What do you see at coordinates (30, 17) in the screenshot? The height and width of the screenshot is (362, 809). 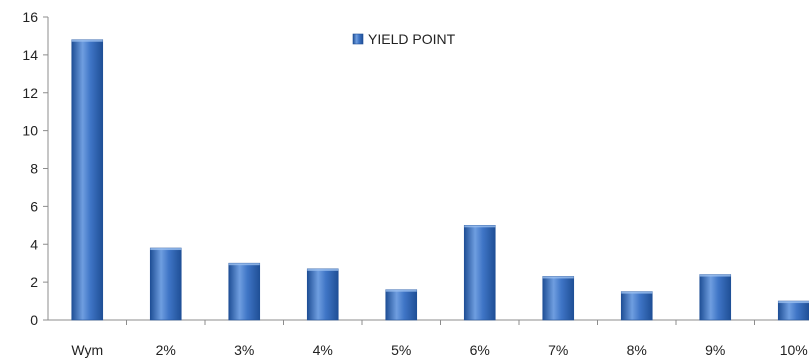 I see `y-tick-label: 16` at bounding box center [30, 17].